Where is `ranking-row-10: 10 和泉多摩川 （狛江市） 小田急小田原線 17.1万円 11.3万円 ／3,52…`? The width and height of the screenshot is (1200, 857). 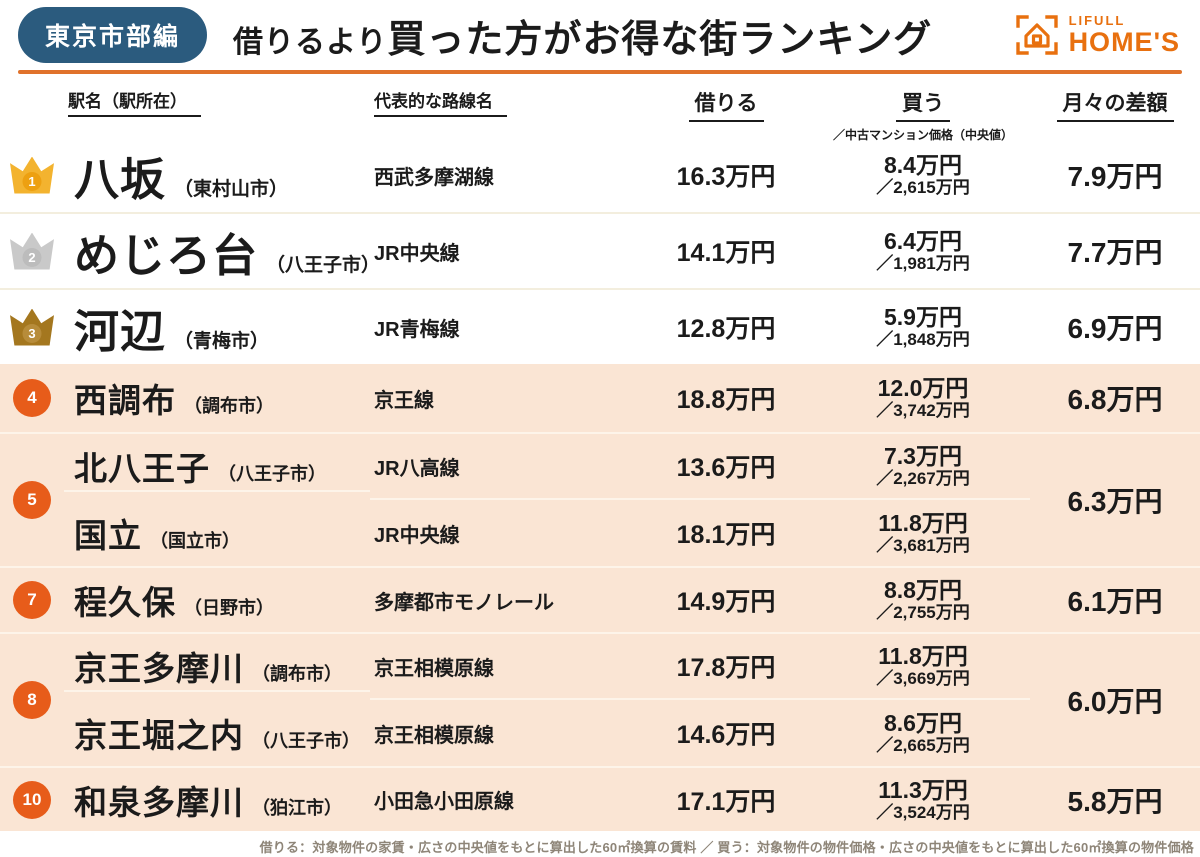
ranking-row-10: 10 和泉多摩川 （狛江市） 小田急小田原線 17.1万円 11.3万円 ／3,52… is located at coordinates (600, 798).